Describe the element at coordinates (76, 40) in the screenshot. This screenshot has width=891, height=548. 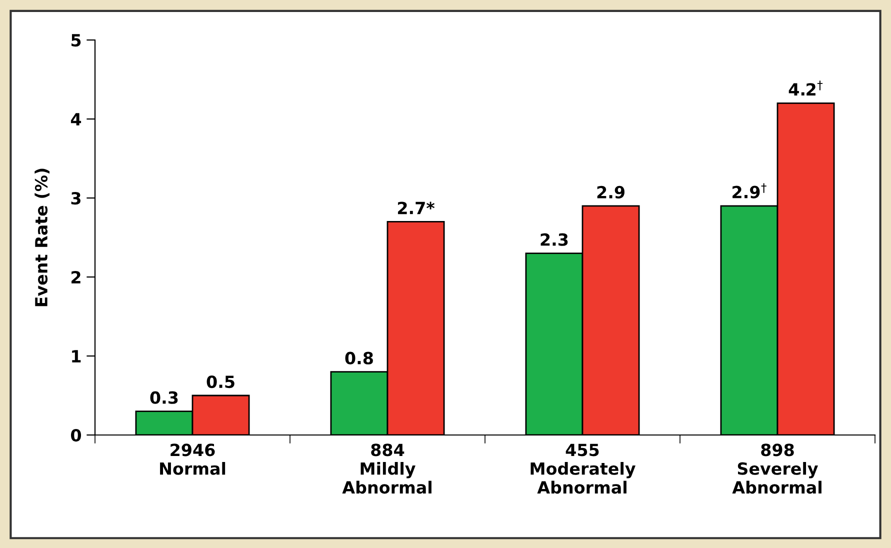
I see `y-tick-label: 5` at that location.